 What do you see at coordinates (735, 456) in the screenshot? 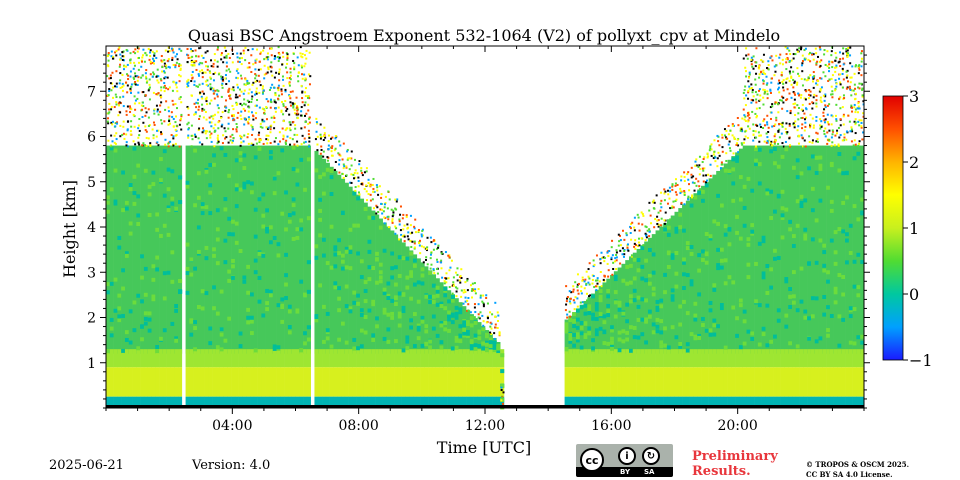
I see `preliminary-line-1: Preliminary` at bounding box center [735, 456].